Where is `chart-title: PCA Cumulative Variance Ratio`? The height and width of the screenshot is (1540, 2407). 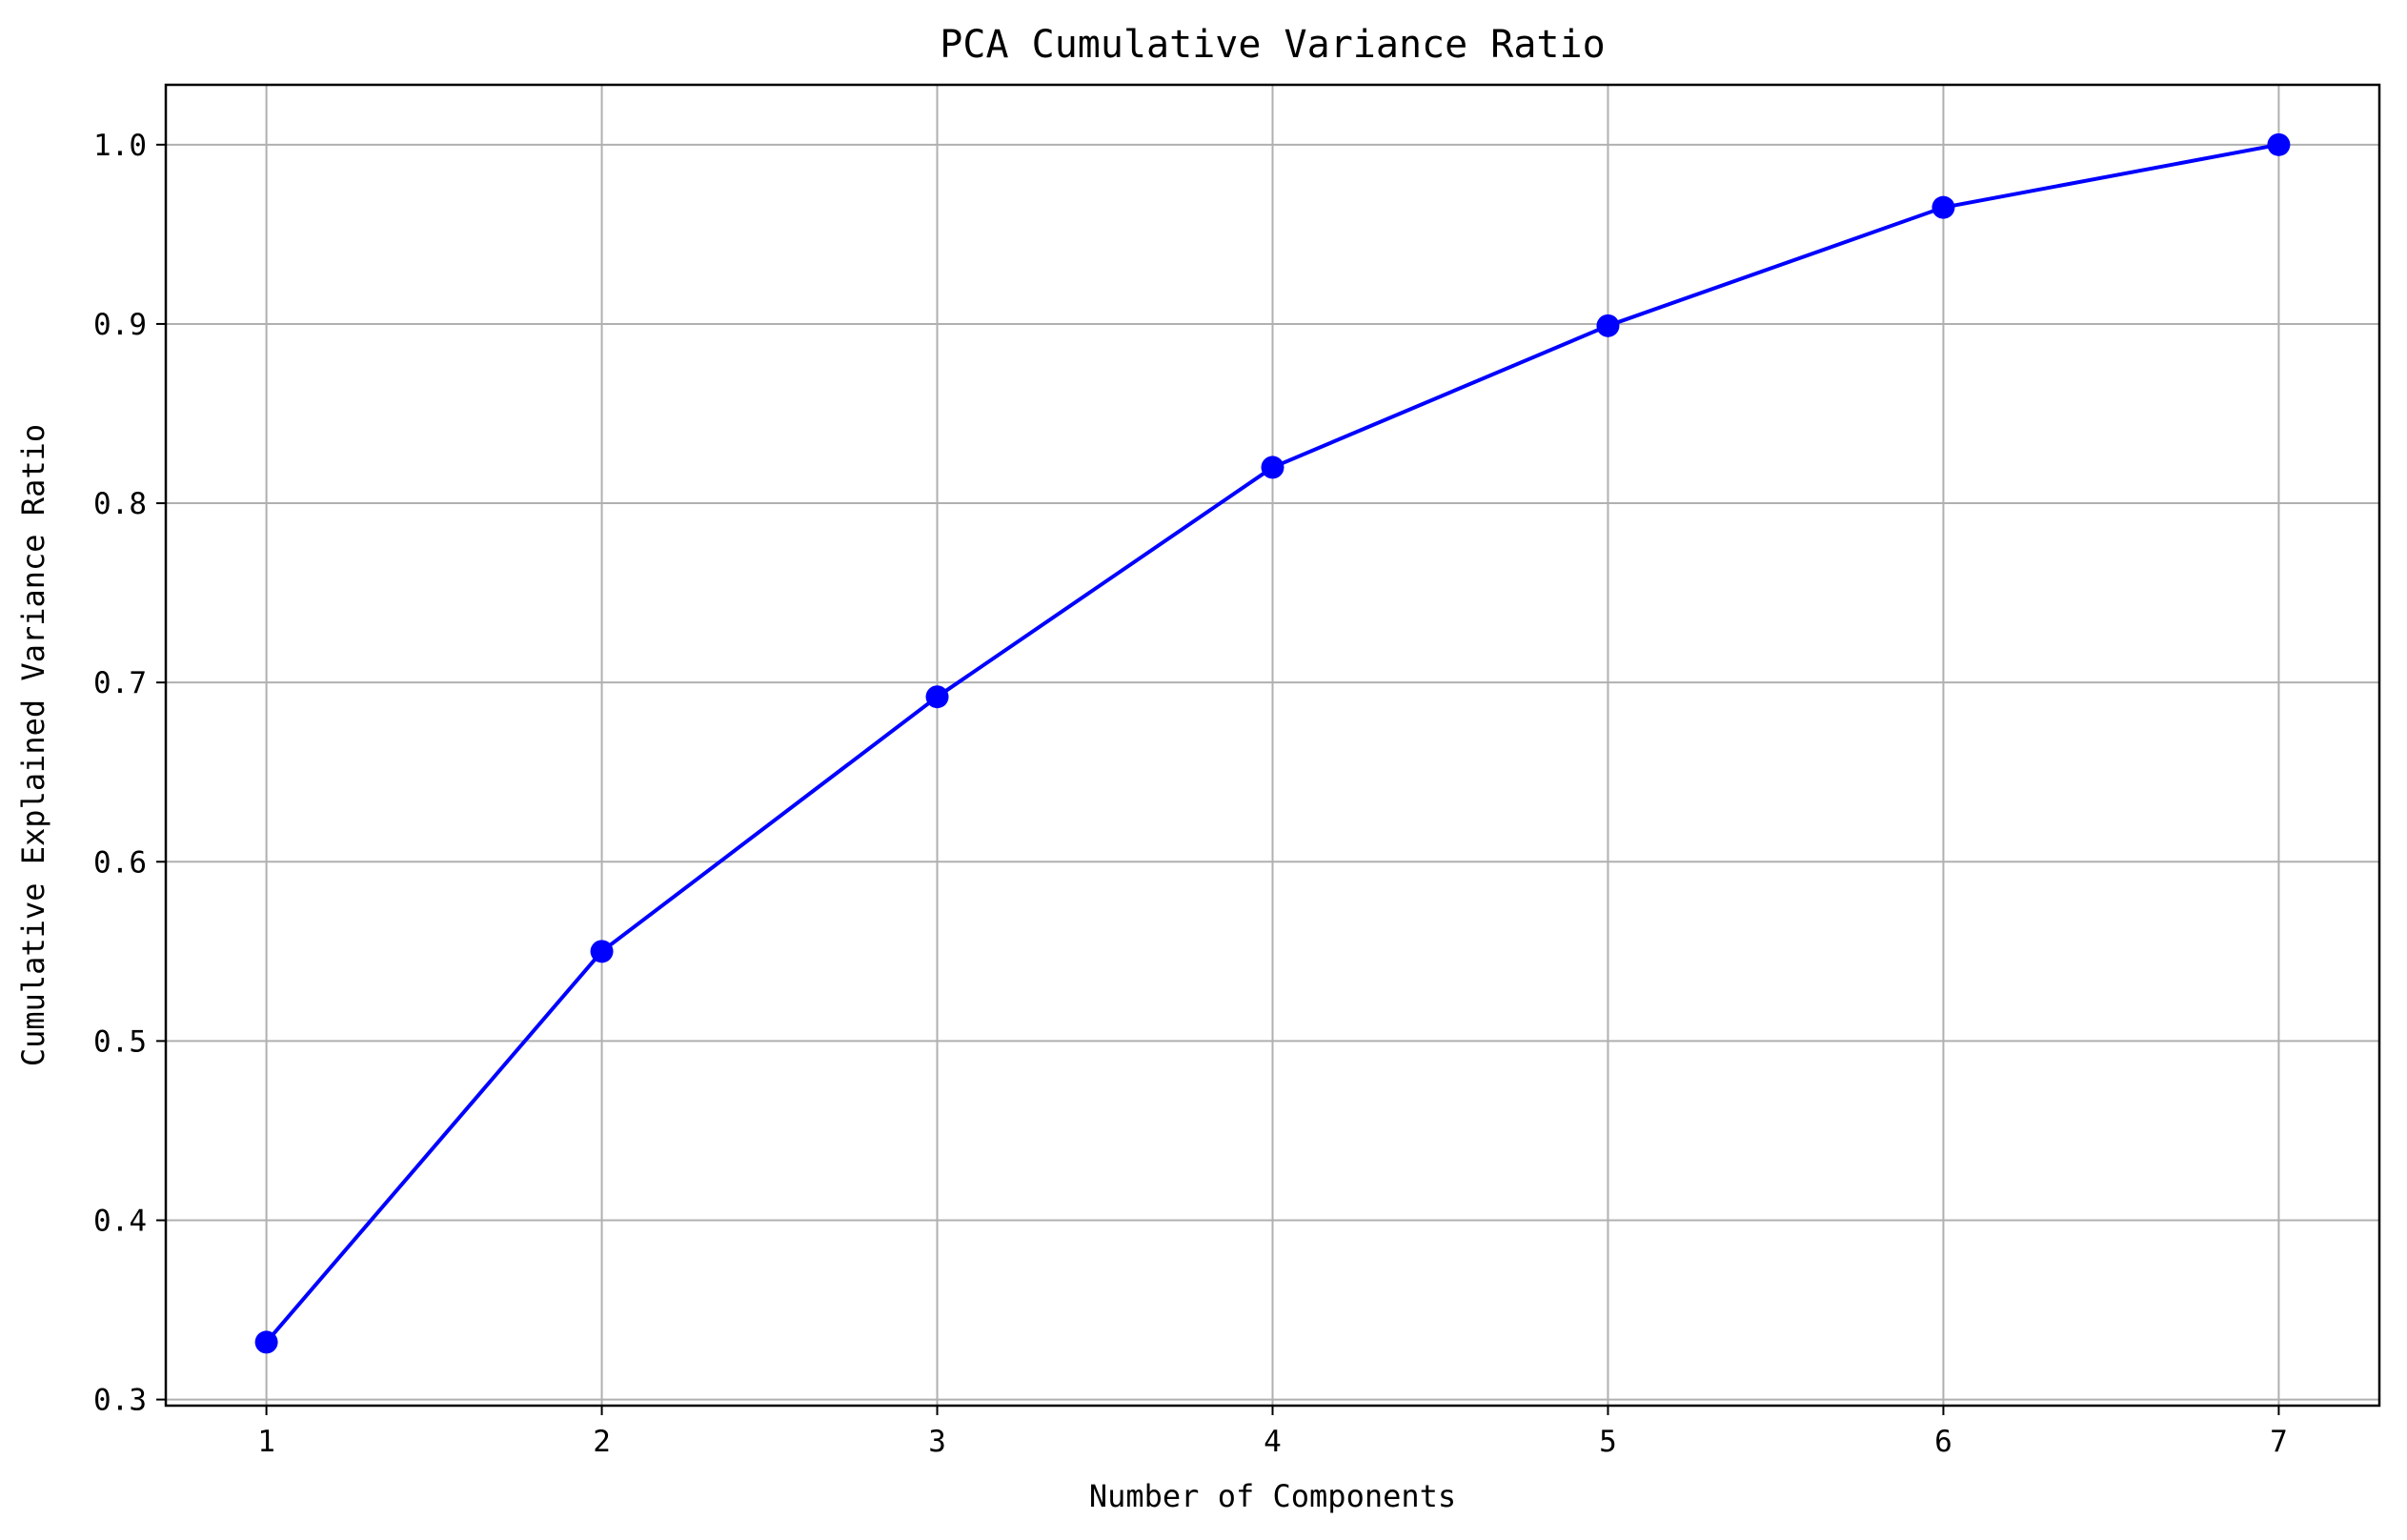
chart-title: PCA Cumulative Variance Ratio is located at coordinates (1272, 45).